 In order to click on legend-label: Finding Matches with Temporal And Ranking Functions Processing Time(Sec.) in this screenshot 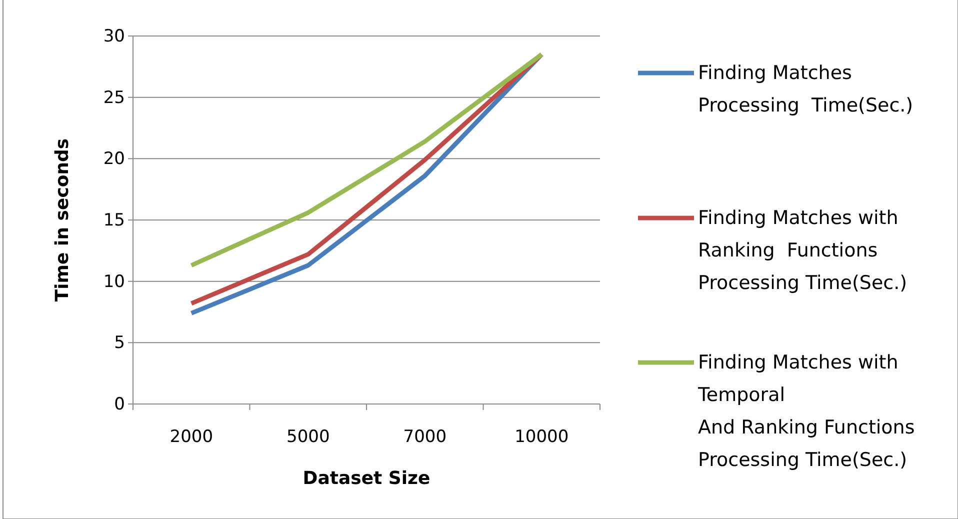, I will do `click(806, 411)`.